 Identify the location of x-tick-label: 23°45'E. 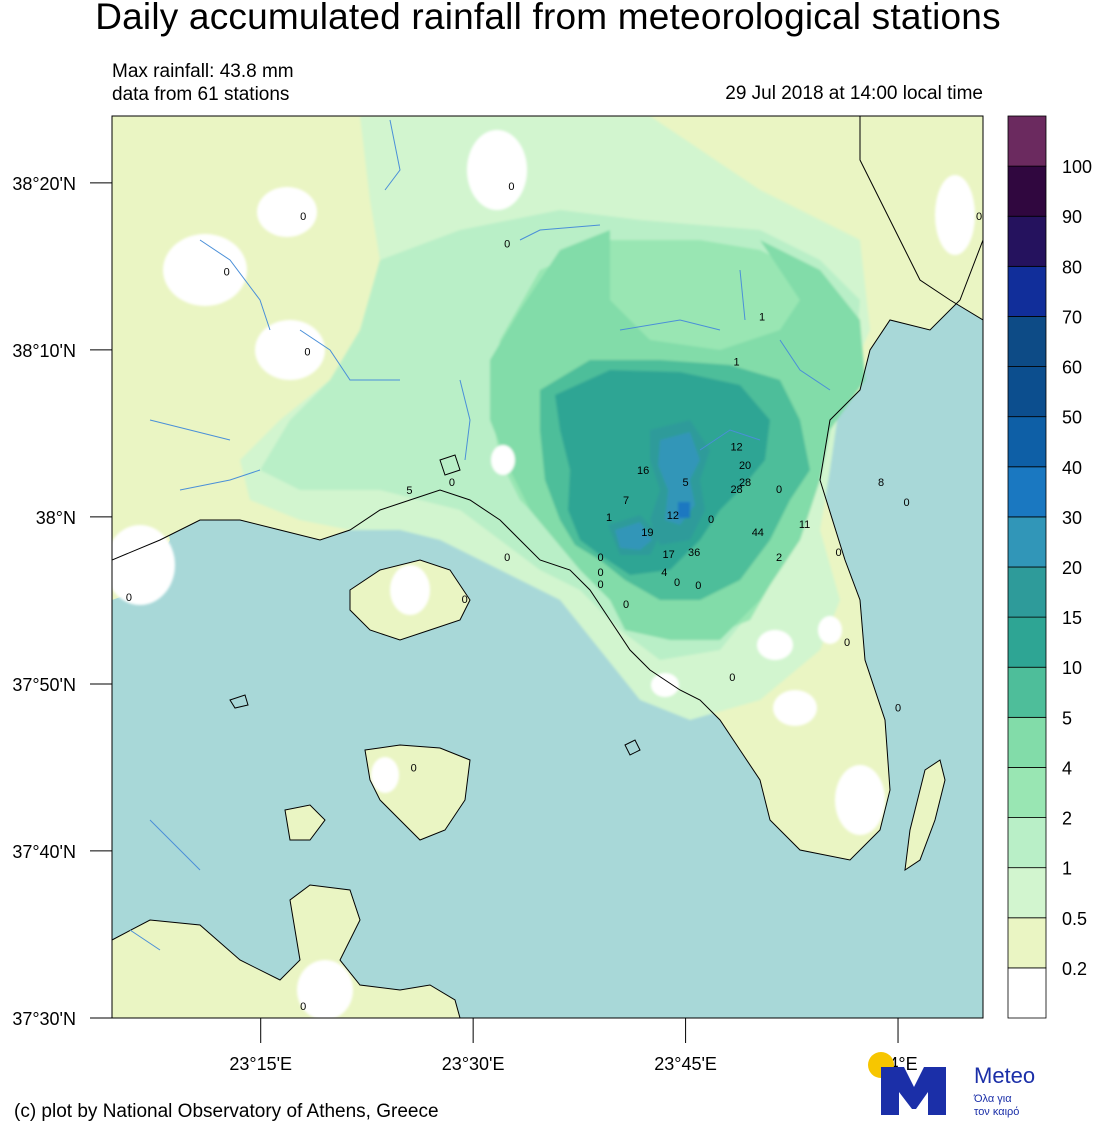
(685, 1064).